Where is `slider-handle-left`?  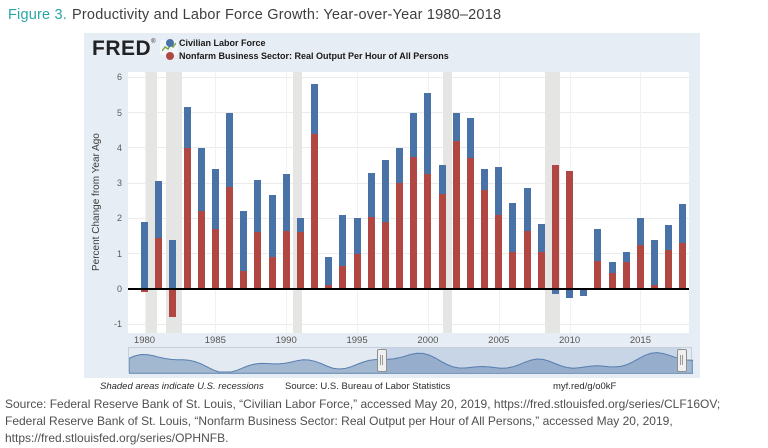 slider-handle-left is located at coordinates (382, 360).